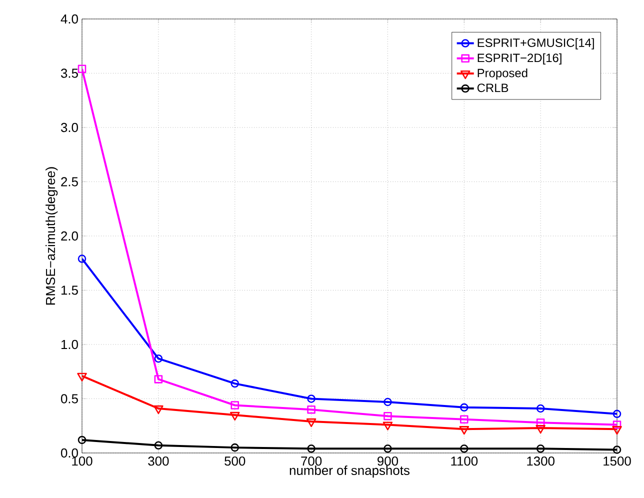 This screenshot has height=498, width=644. What do you see at coordinates (69, 399) in the screenshot?
I see `y-tick-label: 0.5` at bounding box center [69, 399].